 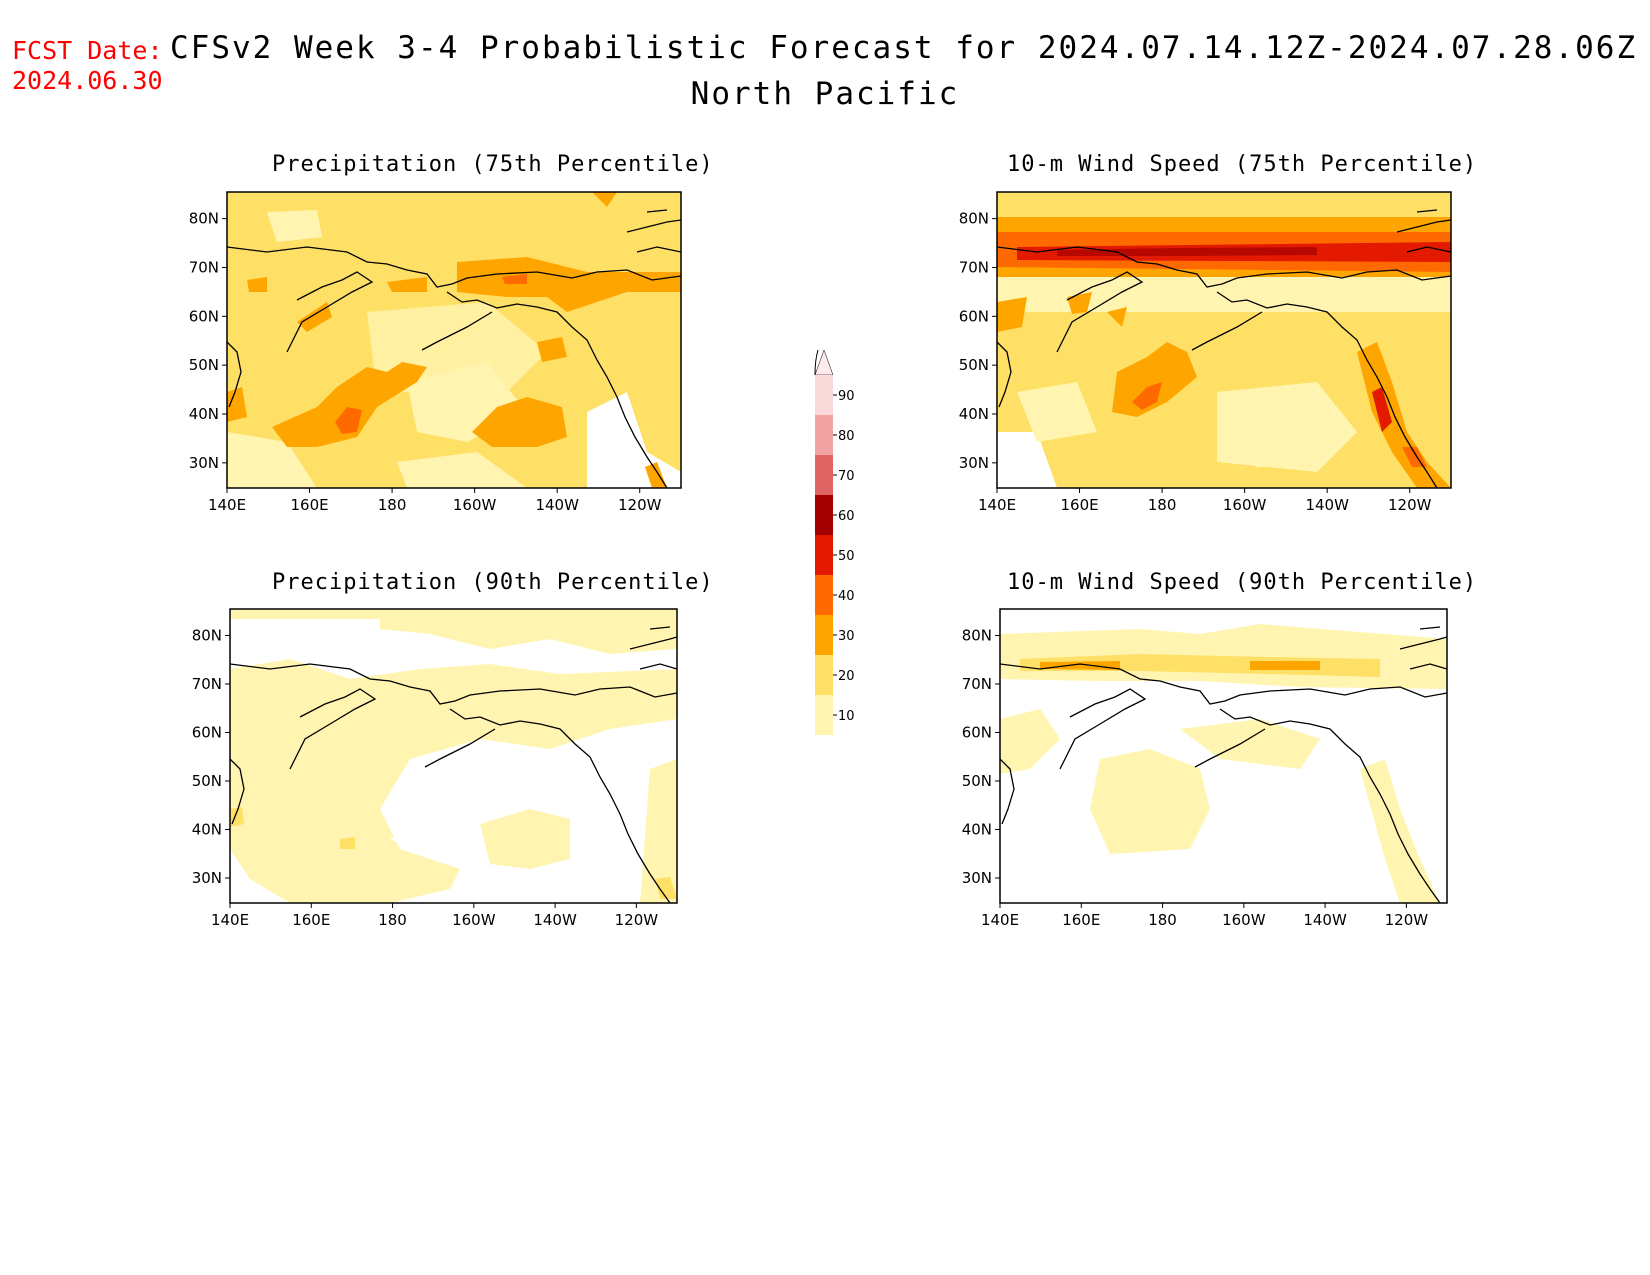 What do you see at coordinates (87, 80) in the screenshot?
I see `fcst-date: 2024.06.30` at bounding box center [87, 80].